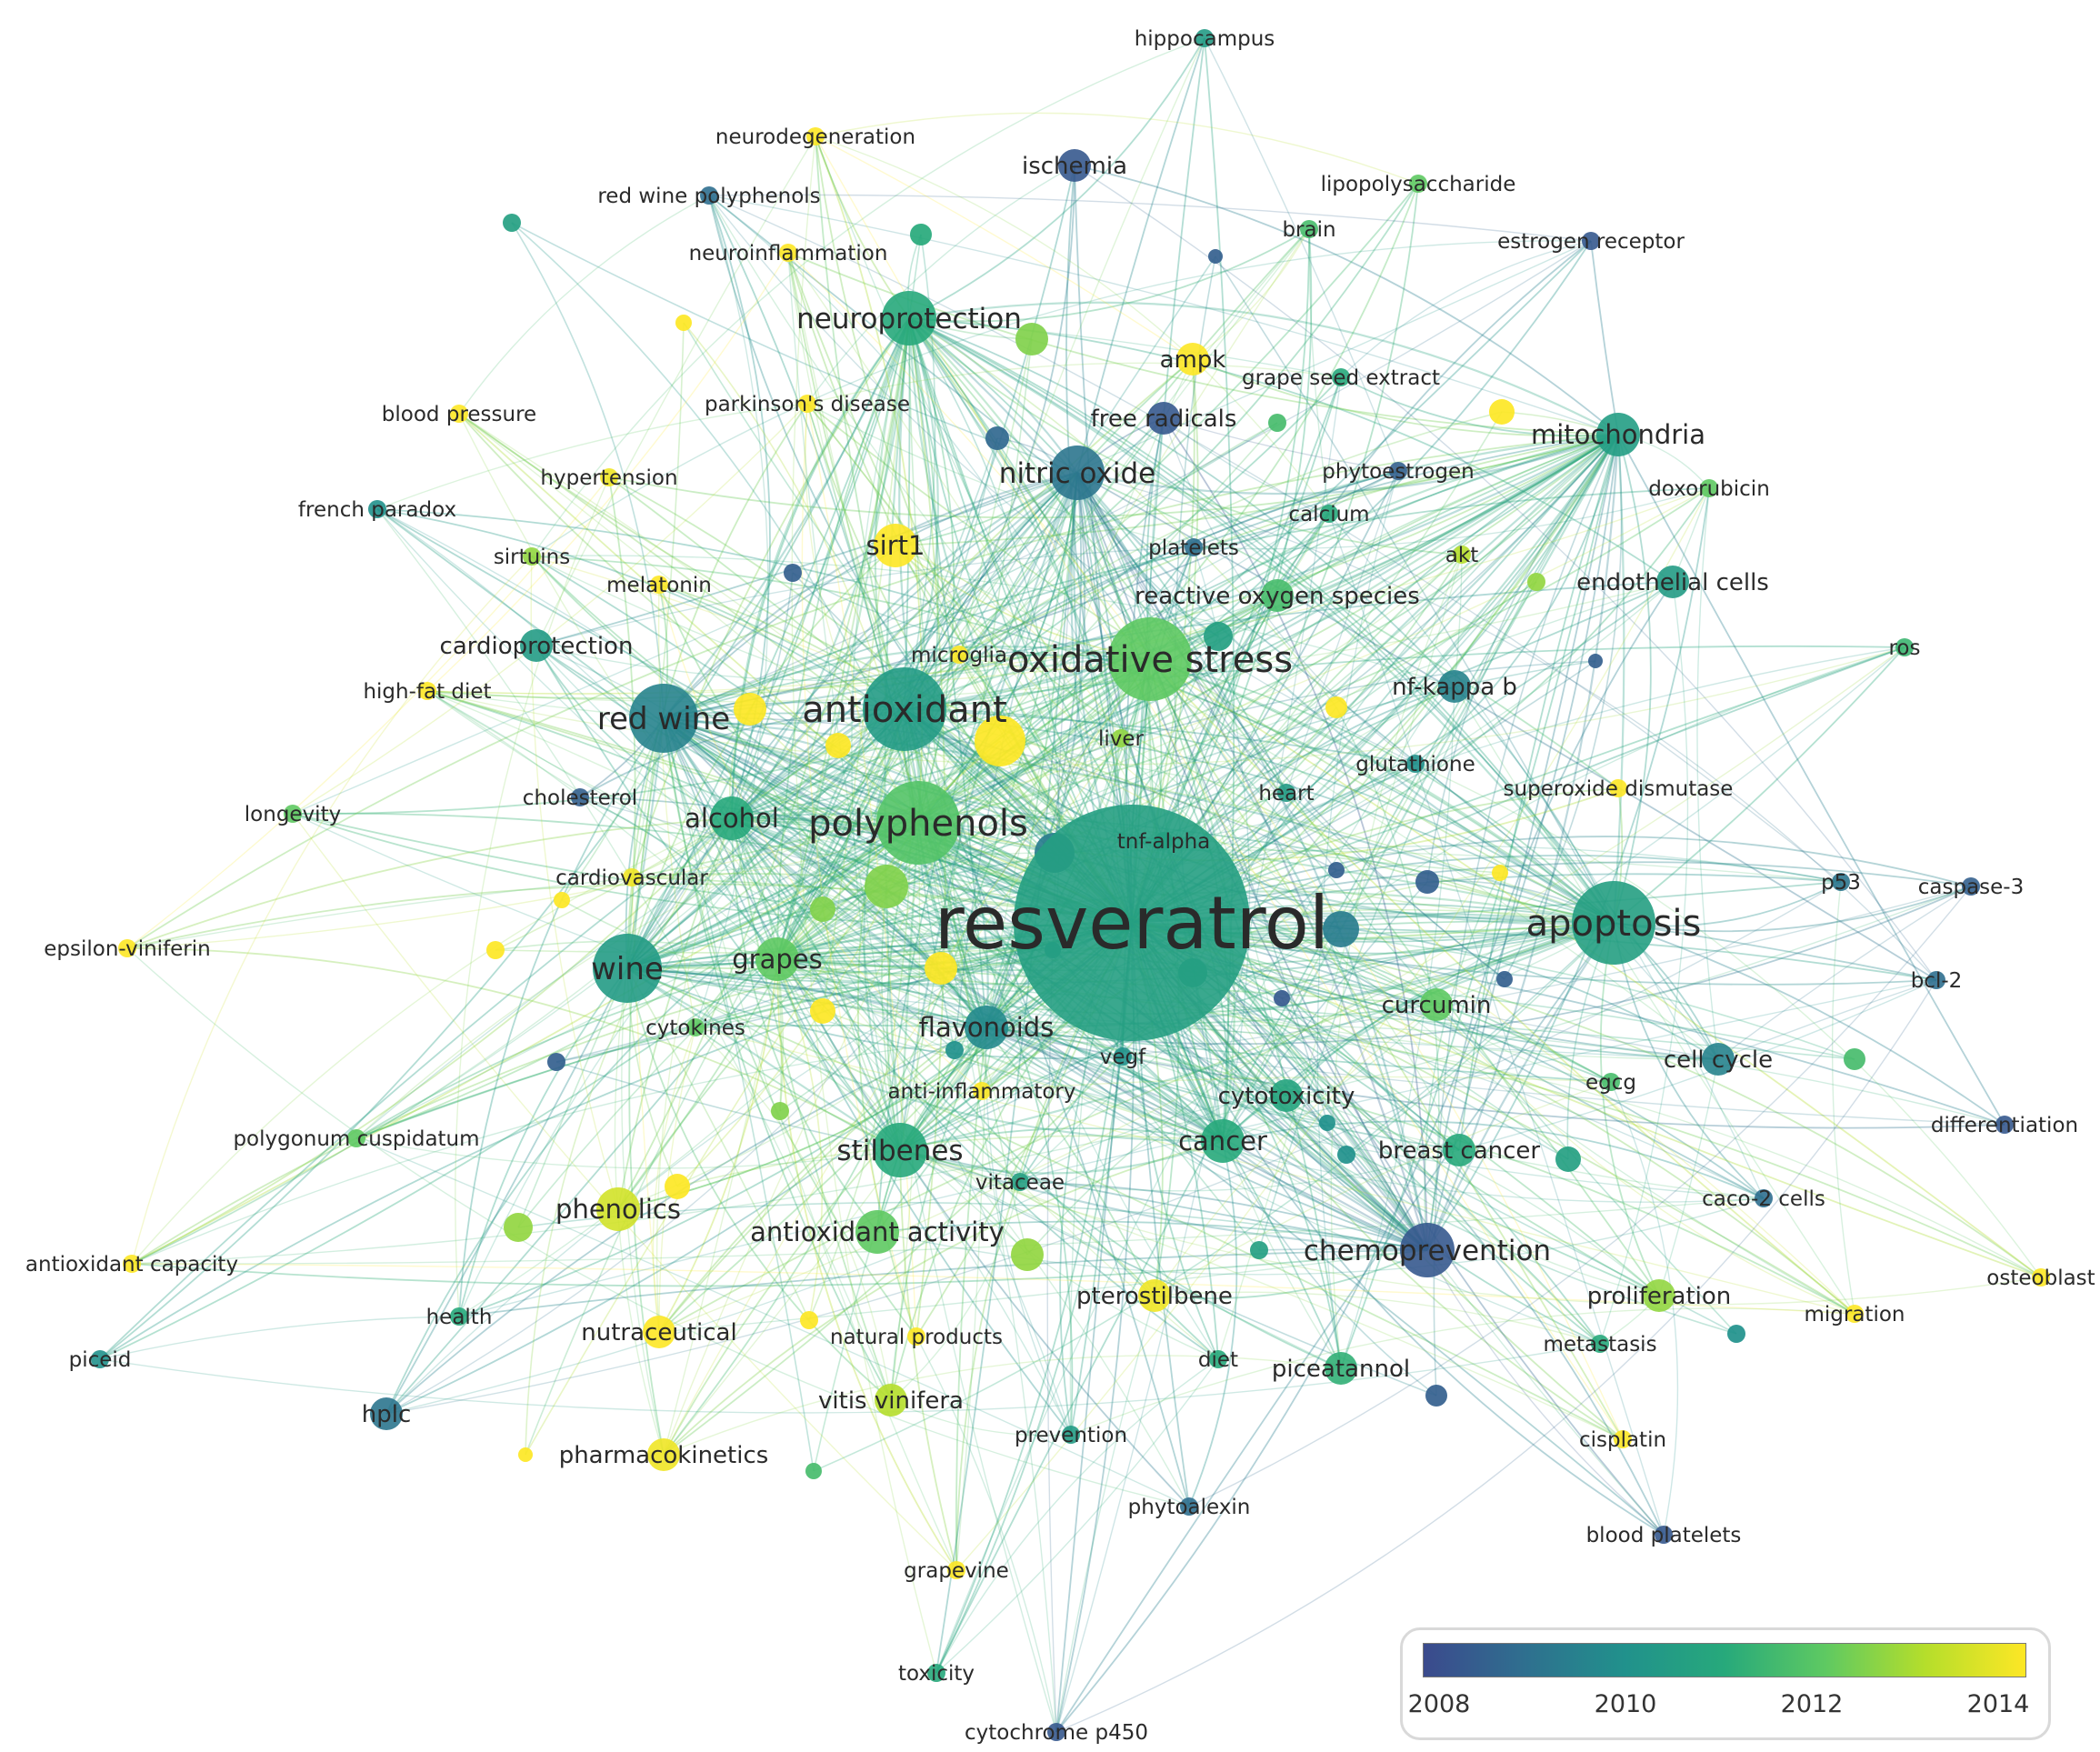  Describe the element at coordinates (1812, 1704) in the screenshot. I see `legend-tick: 2012` at that location.